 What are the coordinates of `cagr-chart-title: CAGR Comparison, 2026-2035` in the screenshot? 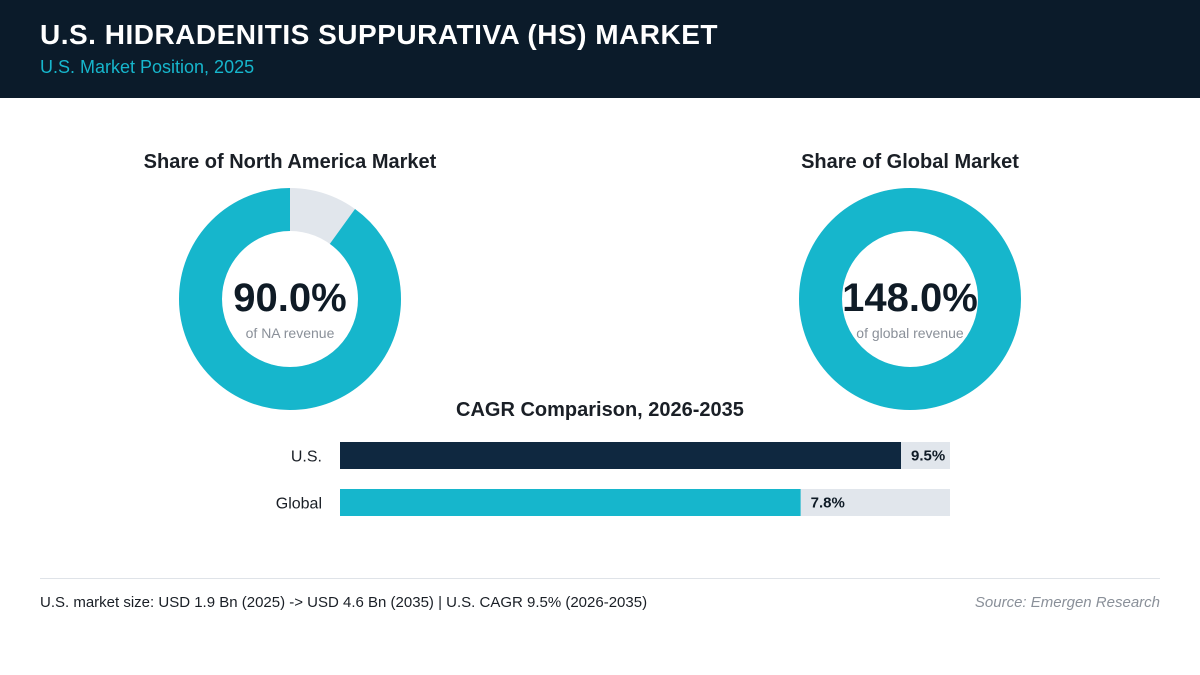 It's located at (600, 410).